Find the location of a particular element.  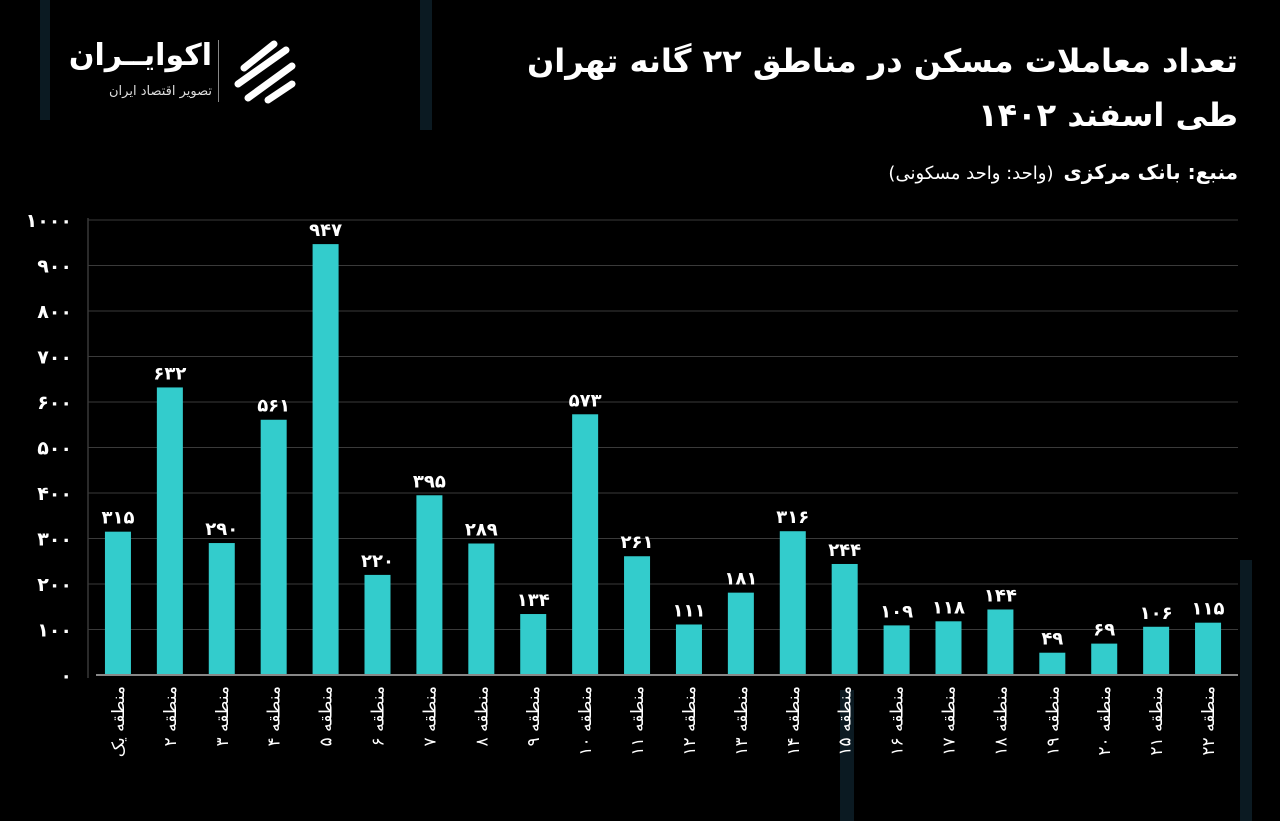

x-tick-label: منطقه یک is located at coordinates (119, 721).